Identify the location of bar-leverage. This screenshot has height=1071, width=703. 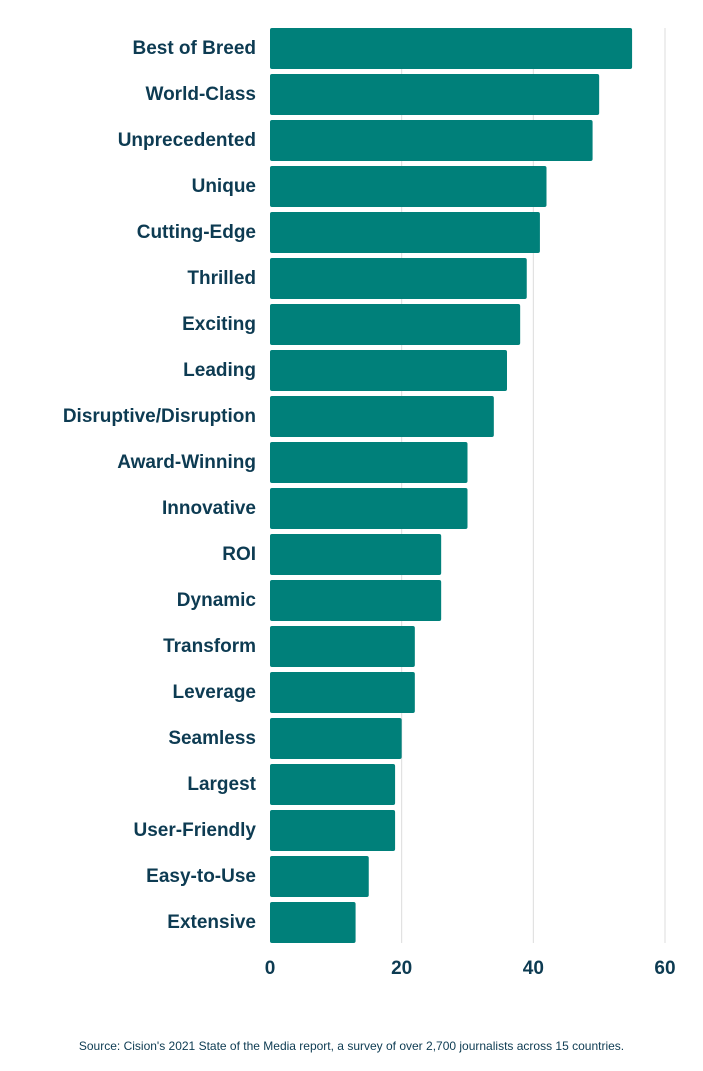
(342, 692).